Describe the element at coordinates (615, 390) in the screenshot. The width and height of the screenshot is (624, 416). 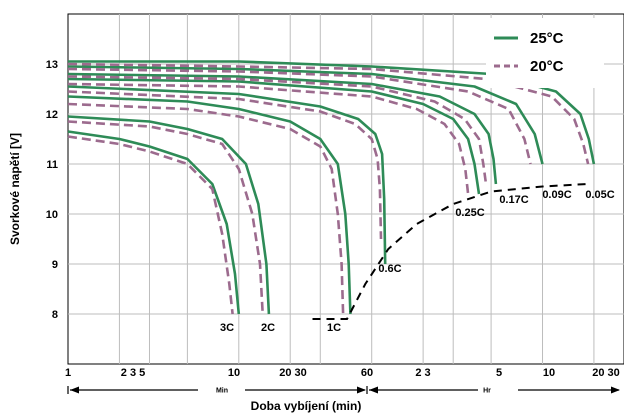
I see `hr-arrow-right-head` at that location.